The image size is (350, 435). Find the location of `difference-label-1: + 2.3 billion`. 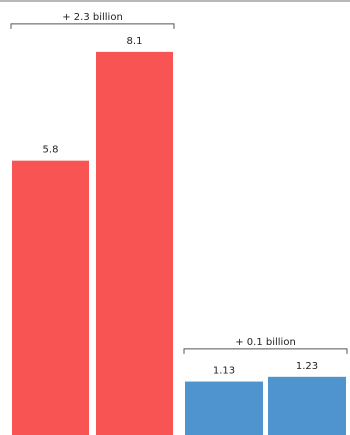

difference-label-1: + 2.3 billion is located at coordinates (92, 17).